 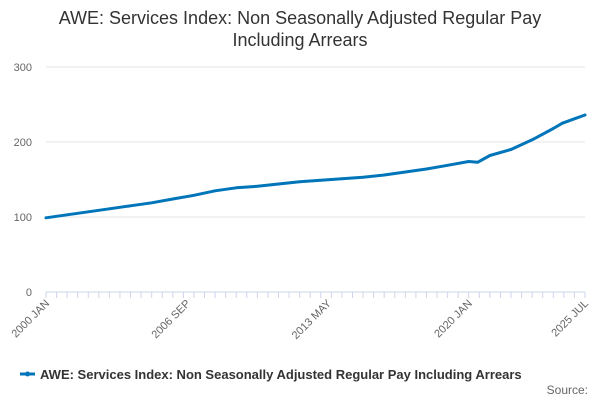 I want to click on x-axis: 2000 JAN 2006 SEP 2013 MAY 2020 JAN 2025 JUL, so click(x=300, y=316).